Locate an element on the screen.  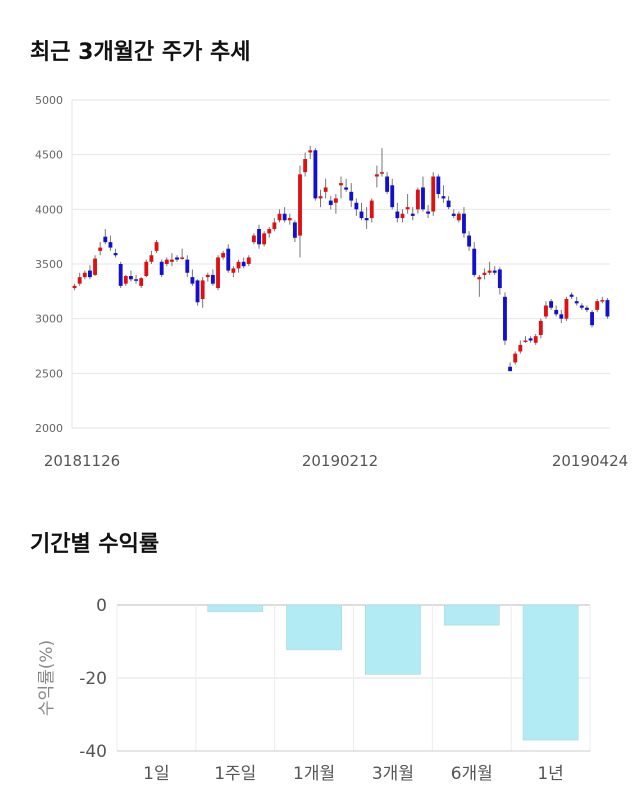
y-tick-label: 2500 is located at coordinates (49, 373).